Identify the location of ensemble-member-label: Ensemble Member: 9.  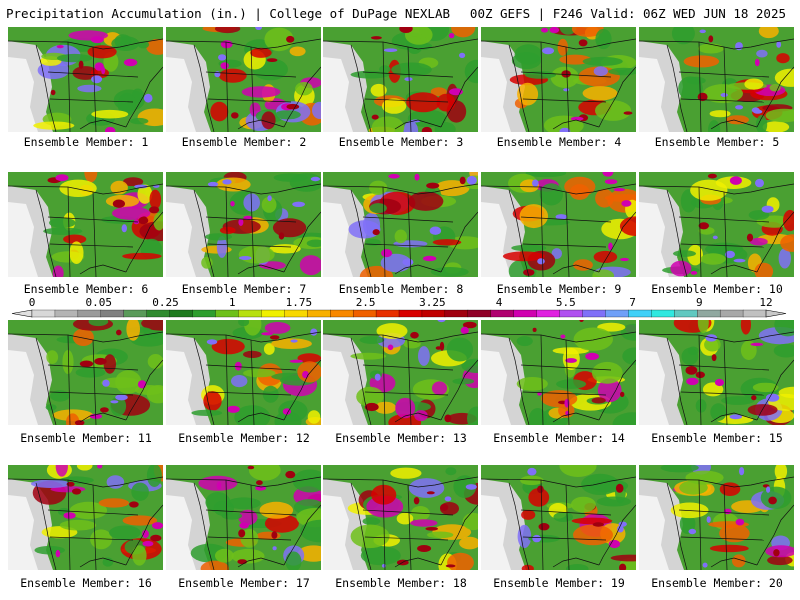
(559, 289).